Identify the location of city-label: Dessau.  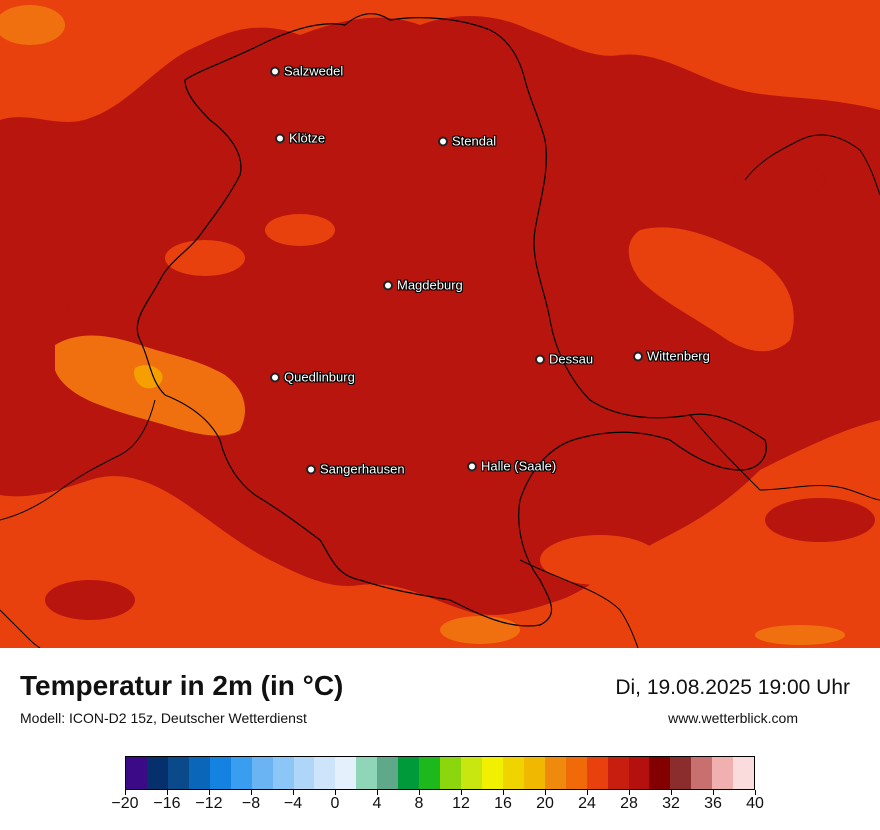
(571, 359).